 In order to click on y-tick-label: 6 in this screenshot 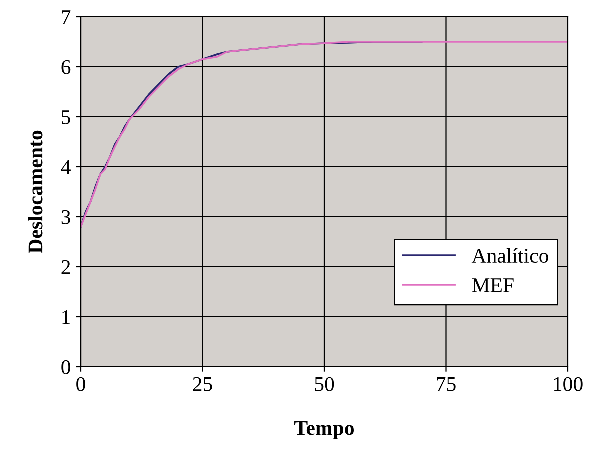, I will do `click(66, 67)`.